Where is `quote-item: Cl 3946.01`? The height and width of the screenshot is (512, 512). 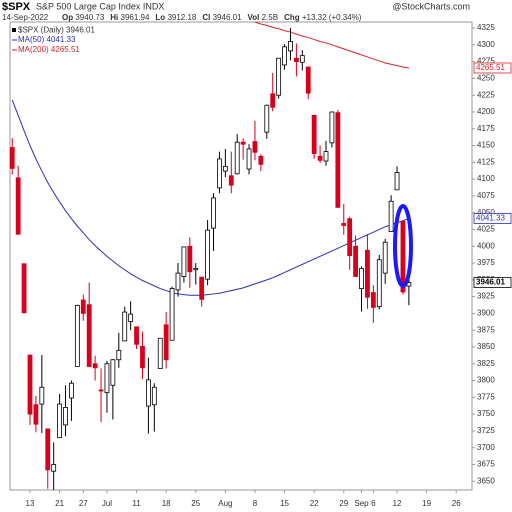 quote-item: Cl 3946.01 is located at coordinates (222, 17).